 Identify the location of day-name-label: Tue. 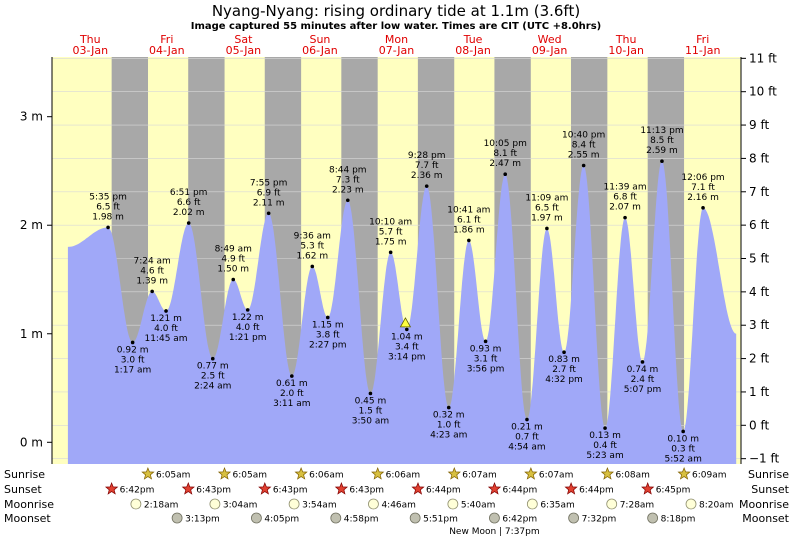
(473, 39).